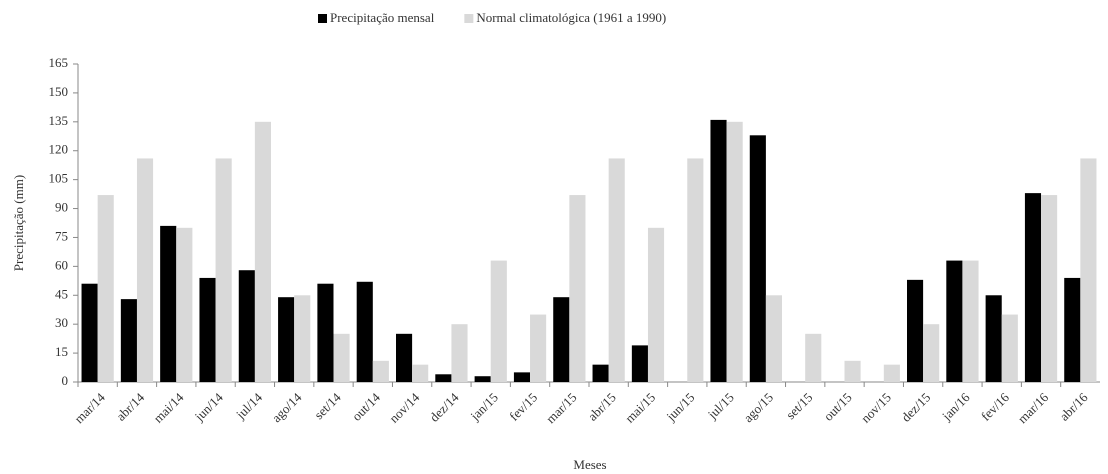 This screenshot has width=1108, height=474. Describe the element at coordinates (366, 406) in the screenshot. I see `x-tick-label: out/14` at that location.